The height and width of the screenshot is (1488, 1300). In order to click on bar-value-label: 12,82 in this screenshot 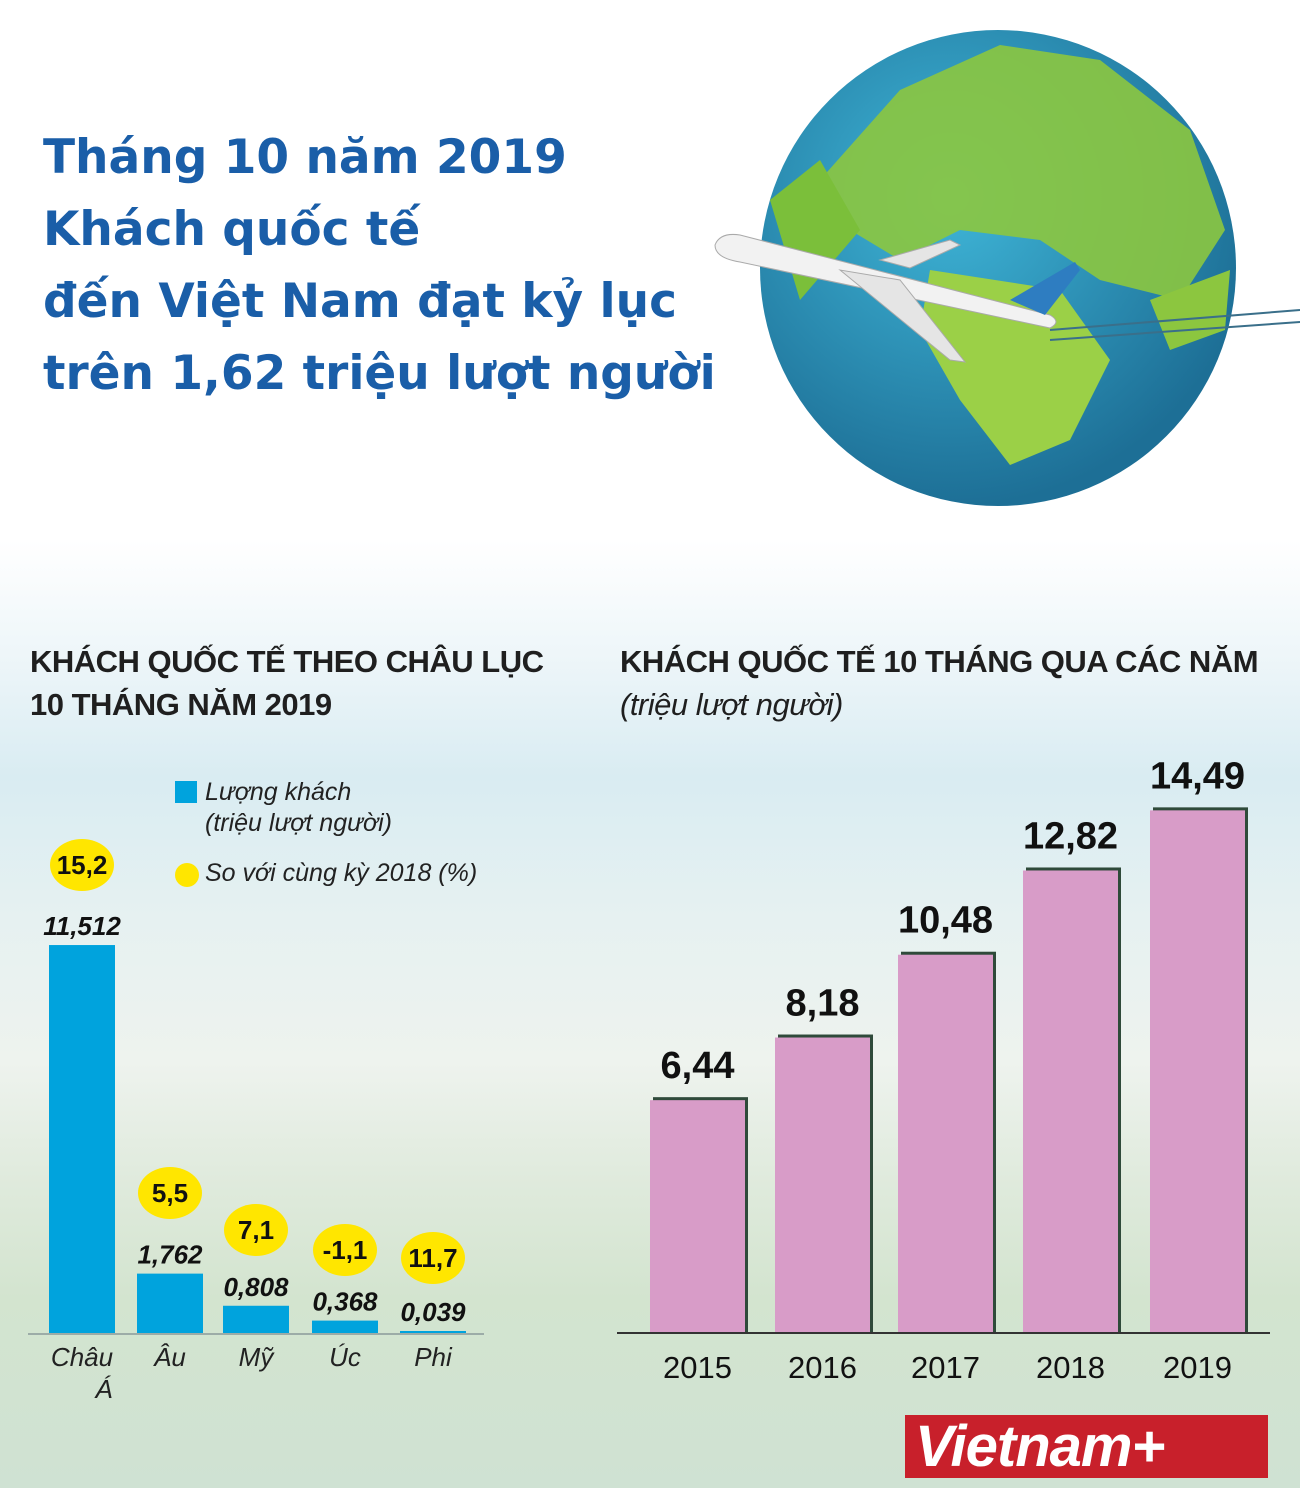, I will do `click(1070, 836)`.